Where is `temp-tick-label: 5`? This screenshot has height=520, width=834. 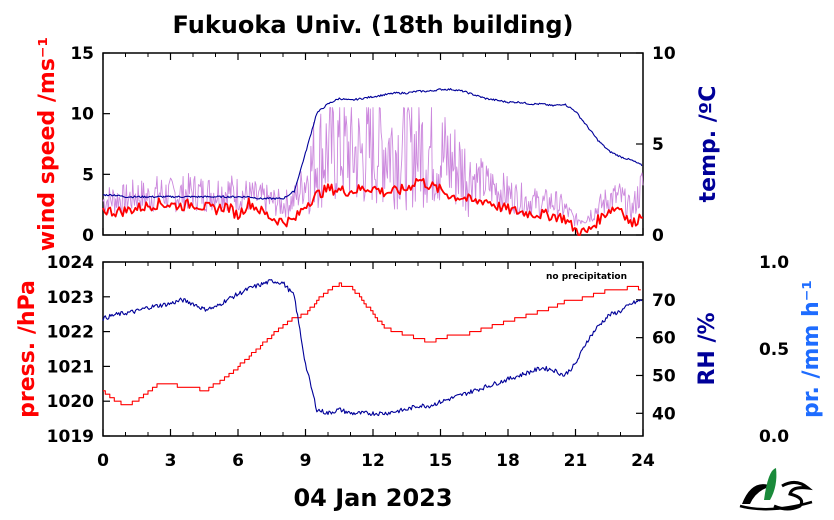 temp-tick-label: 5 is located at coordinates (658, 145).